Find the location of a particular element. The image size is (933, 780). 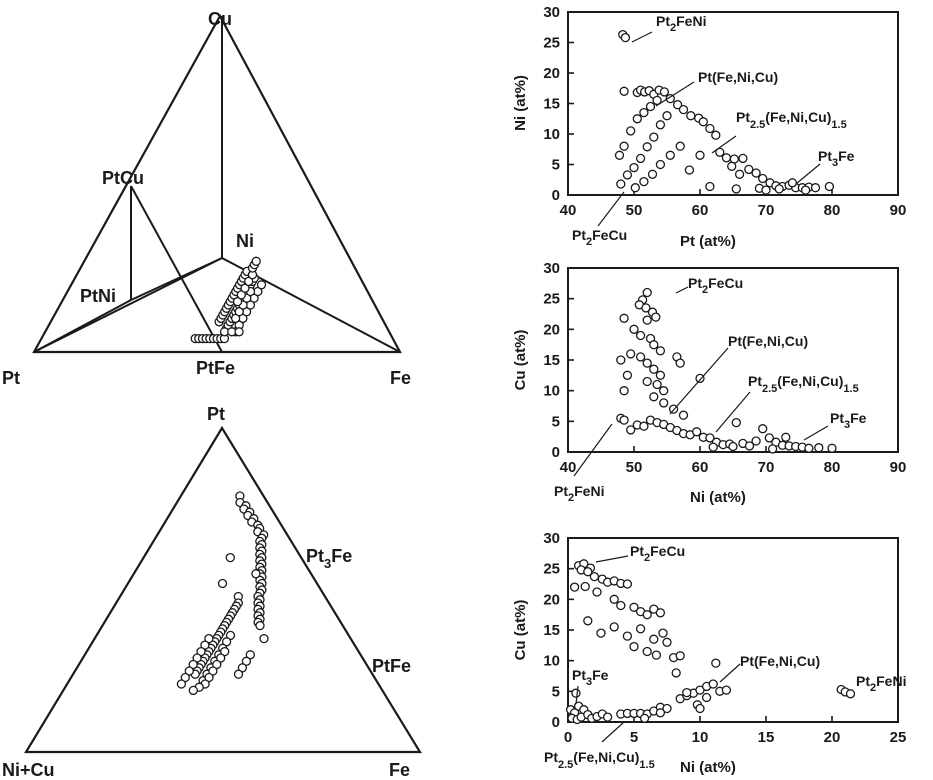

x-tick-label: 20 is located at coordinates (832, 737).